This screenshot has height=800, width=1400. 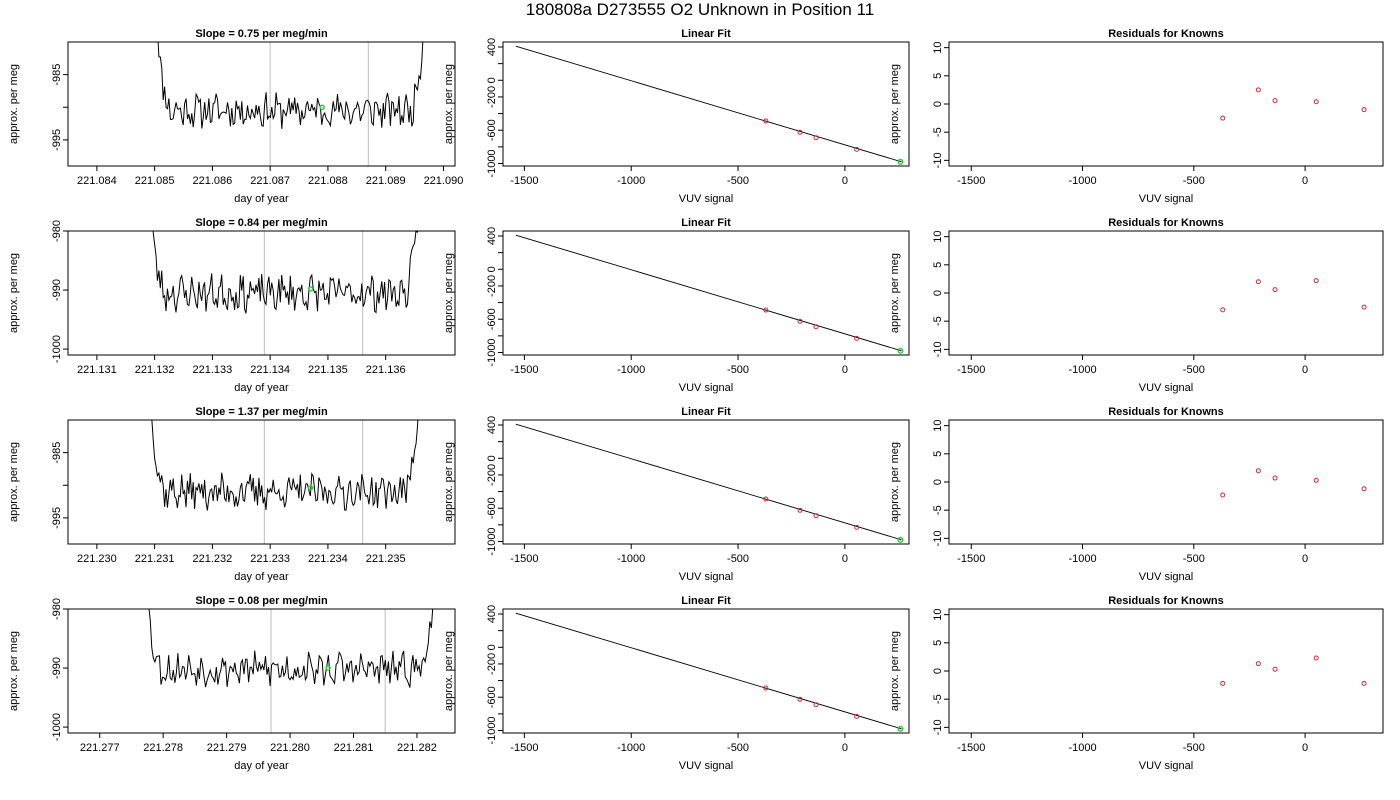 I want to click on x-tick-label: 221.088, so click(x=328, y=181).